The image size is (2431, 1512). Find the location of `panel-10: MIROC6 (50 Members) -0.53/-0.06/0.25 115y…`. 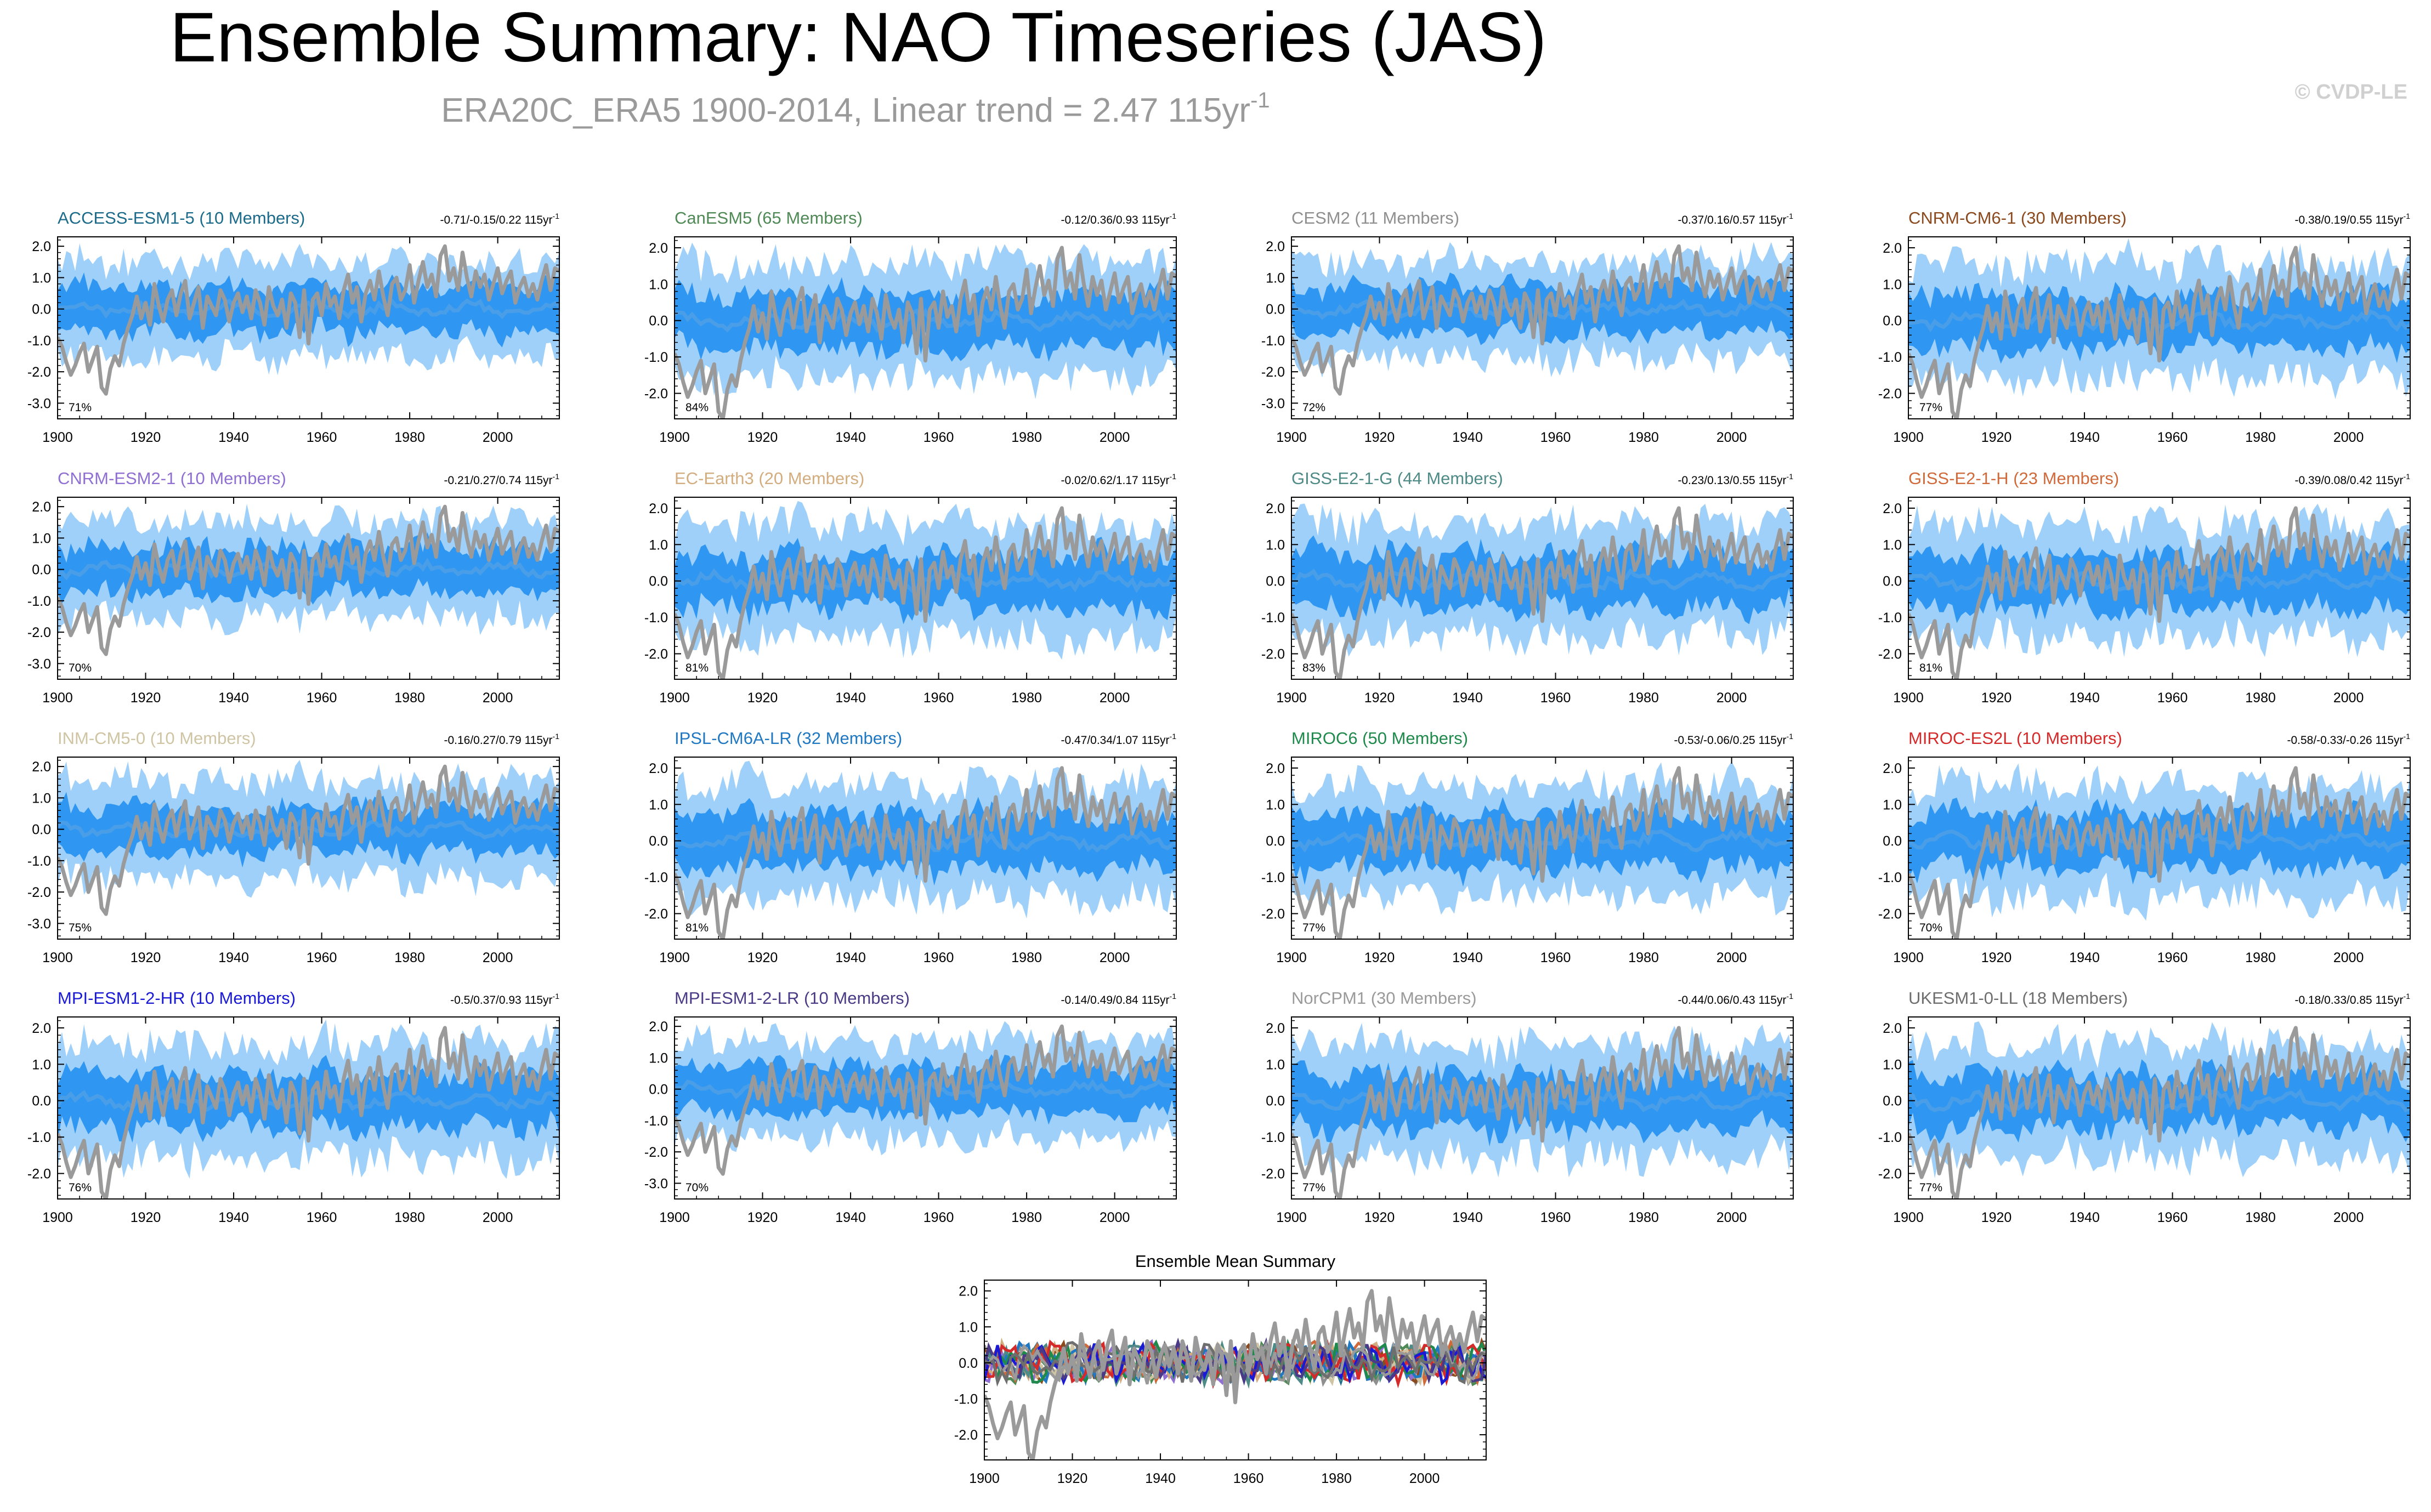

panel-10: MIROC6 (50 Members) -0.53/-0.06/0.25 115y… is located at coordinates (1527, 847).